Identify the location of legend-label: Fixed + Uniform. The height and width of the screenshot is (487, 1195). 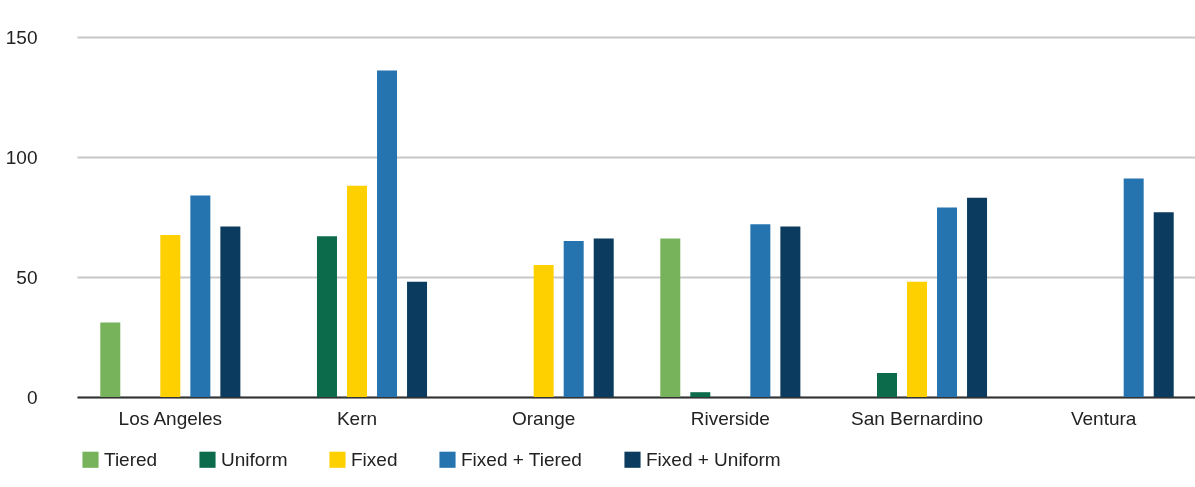
(713, 459).